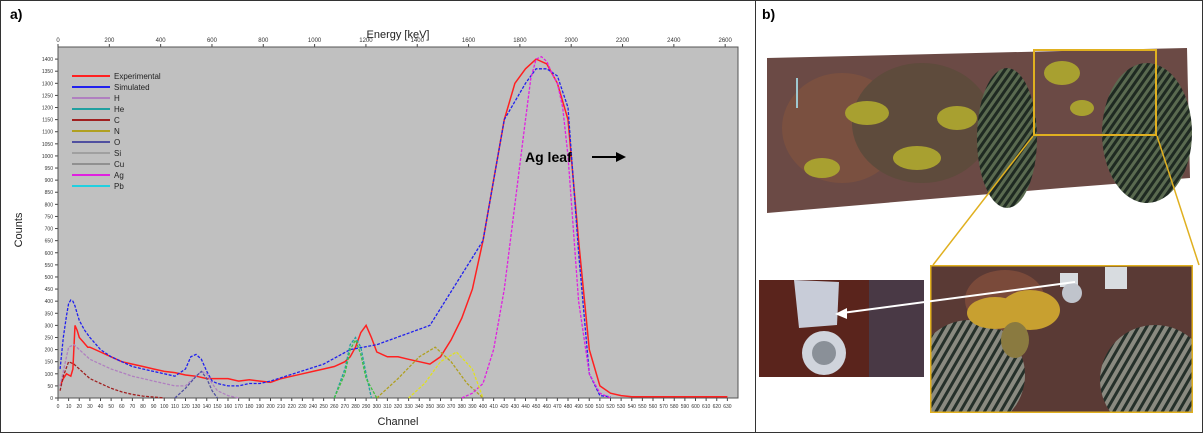 The height and width of the screenshot is (433, 1203). What do you see at coordinates (207, 407) in the screenshot?
I see `x-tick-label: 140` at bounding box center [207, 407].